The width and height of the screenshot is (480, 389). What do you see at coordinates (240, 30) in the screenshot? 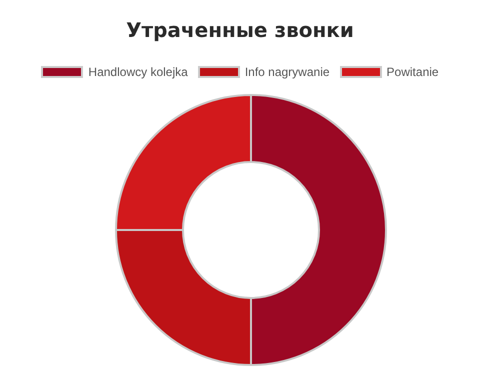
I see `chart-title: Утраченные звонки` at bounding box center [240, 30].